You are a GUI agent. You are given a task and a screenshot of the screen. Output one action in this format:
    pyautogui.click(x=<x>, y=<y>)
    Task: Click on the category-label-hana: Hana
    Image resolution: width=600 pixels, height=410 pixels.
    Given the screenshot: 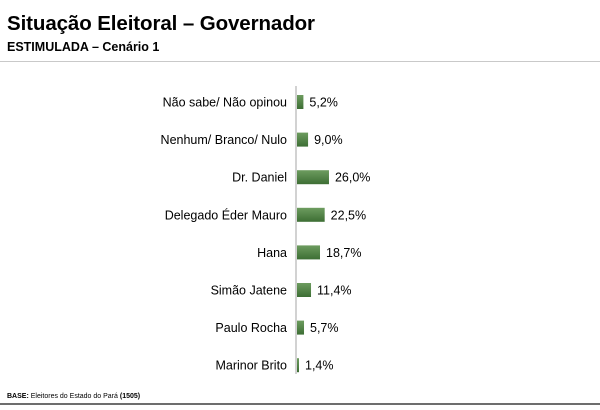 What is the action you would take?
    pyautogui.click(x=272, y=253)
    